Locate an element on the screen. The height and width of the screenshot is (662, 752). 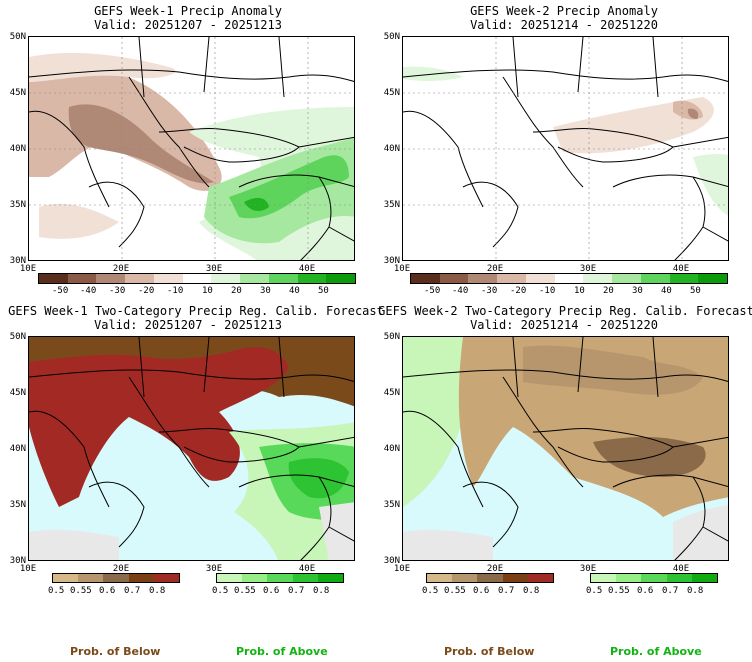
lat-label: 35N is located at coordinates (17, 505).